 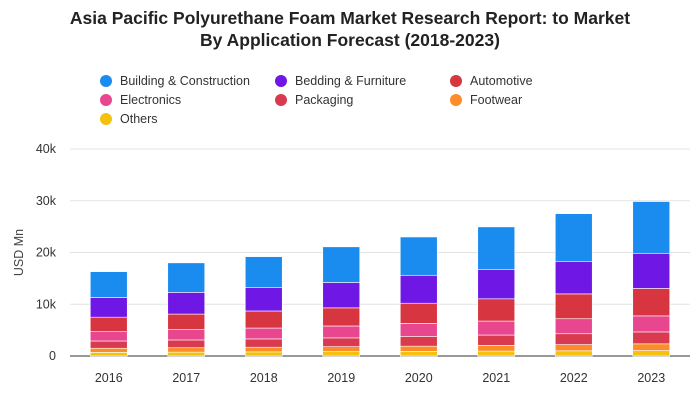 What do you see at coordinates (109, 378) in the screenshot?
I see `x-tick-label: 2016` at bounding box center [109, 378].